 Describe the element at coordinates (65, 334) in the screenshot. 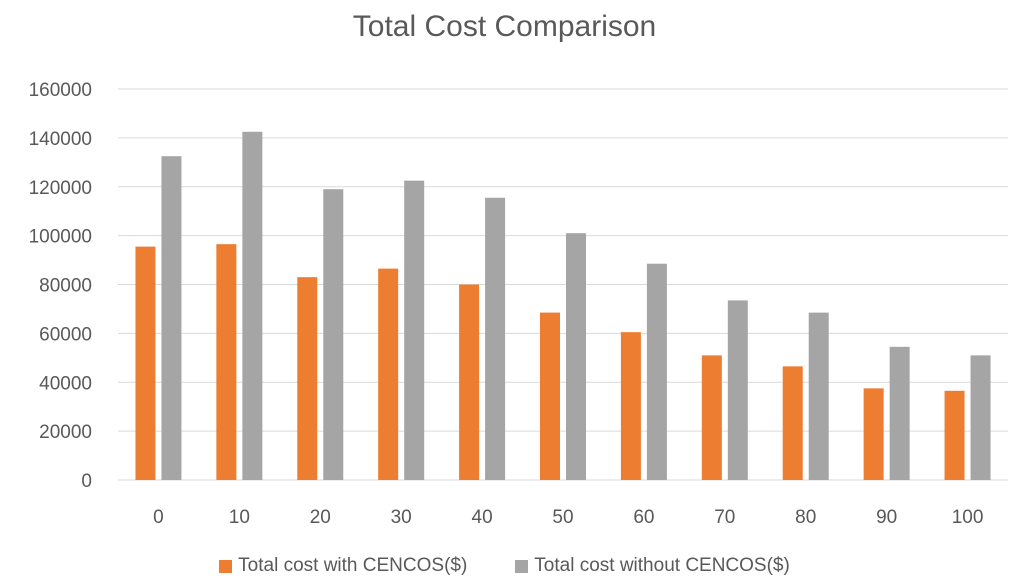

I see `y-tick-label: 60000` at that location.